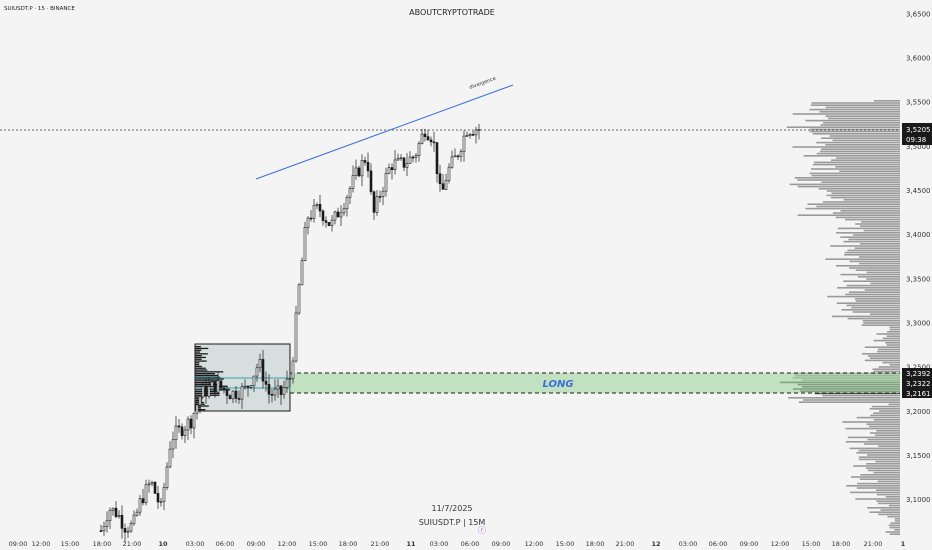 This screenshot has width=932, height=550. What do you see at coordinates (41, 544) in the screenshot?
I see `x-tick-label: 12:00` at bounding box center [41, 544].